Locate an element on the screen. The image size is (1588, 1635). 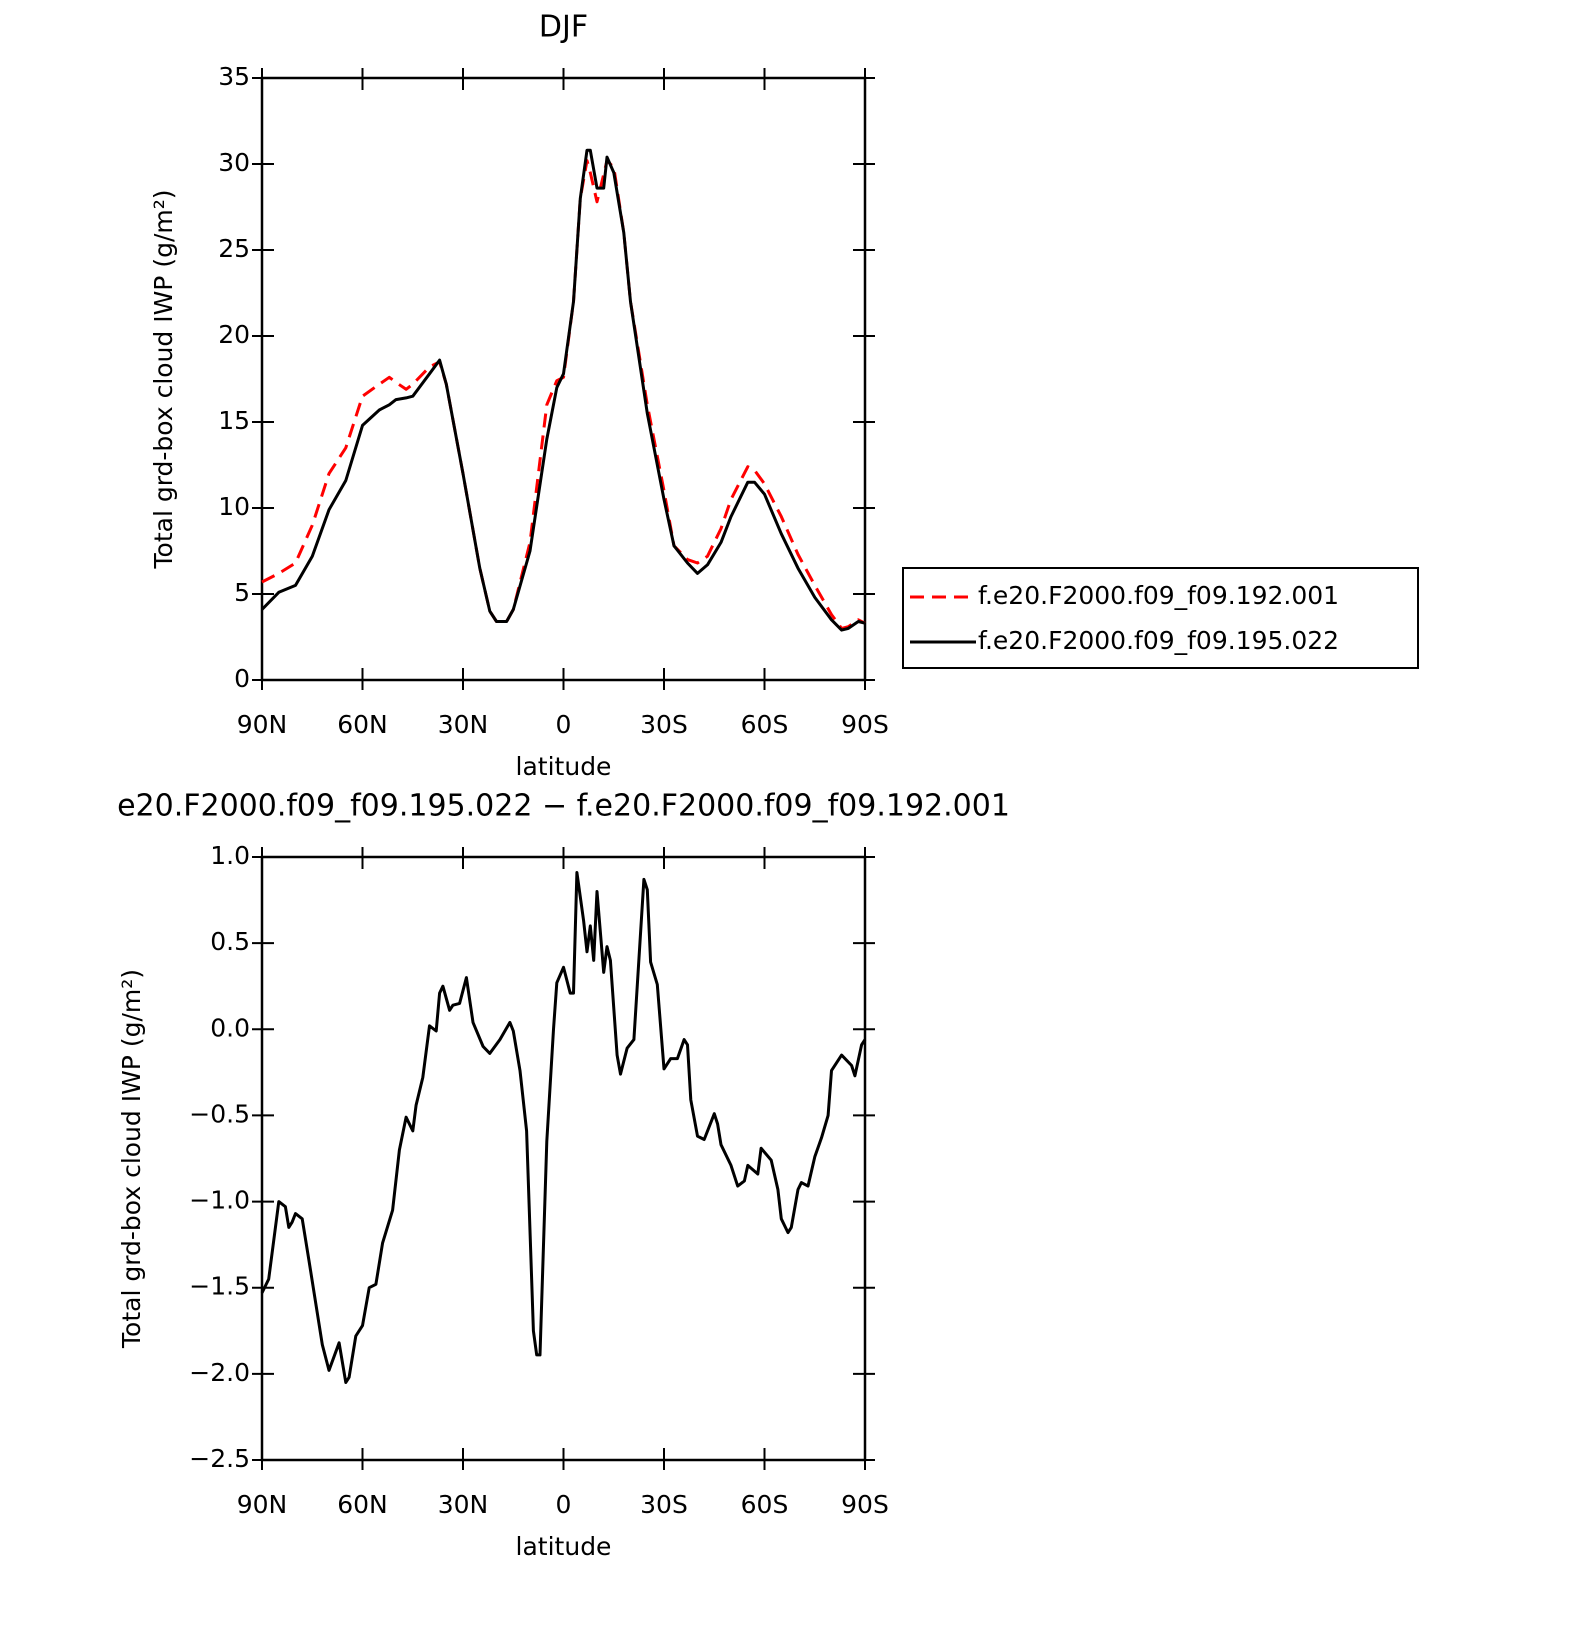
y-tick-label: 5 is located at coordinates (242, 592).